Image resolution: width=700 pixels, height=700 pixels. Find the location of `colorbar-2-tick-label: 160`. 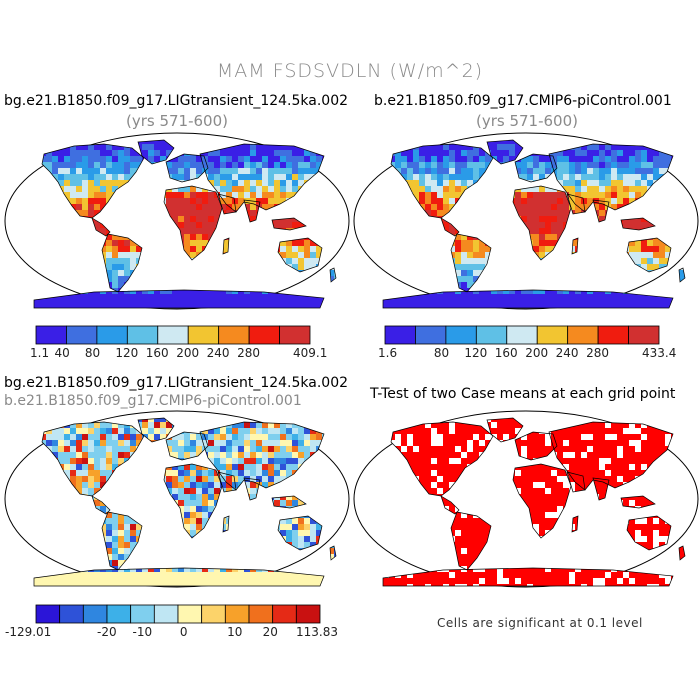

colorbar-2-tick-label: 160 is located at coordinates (506, 353).